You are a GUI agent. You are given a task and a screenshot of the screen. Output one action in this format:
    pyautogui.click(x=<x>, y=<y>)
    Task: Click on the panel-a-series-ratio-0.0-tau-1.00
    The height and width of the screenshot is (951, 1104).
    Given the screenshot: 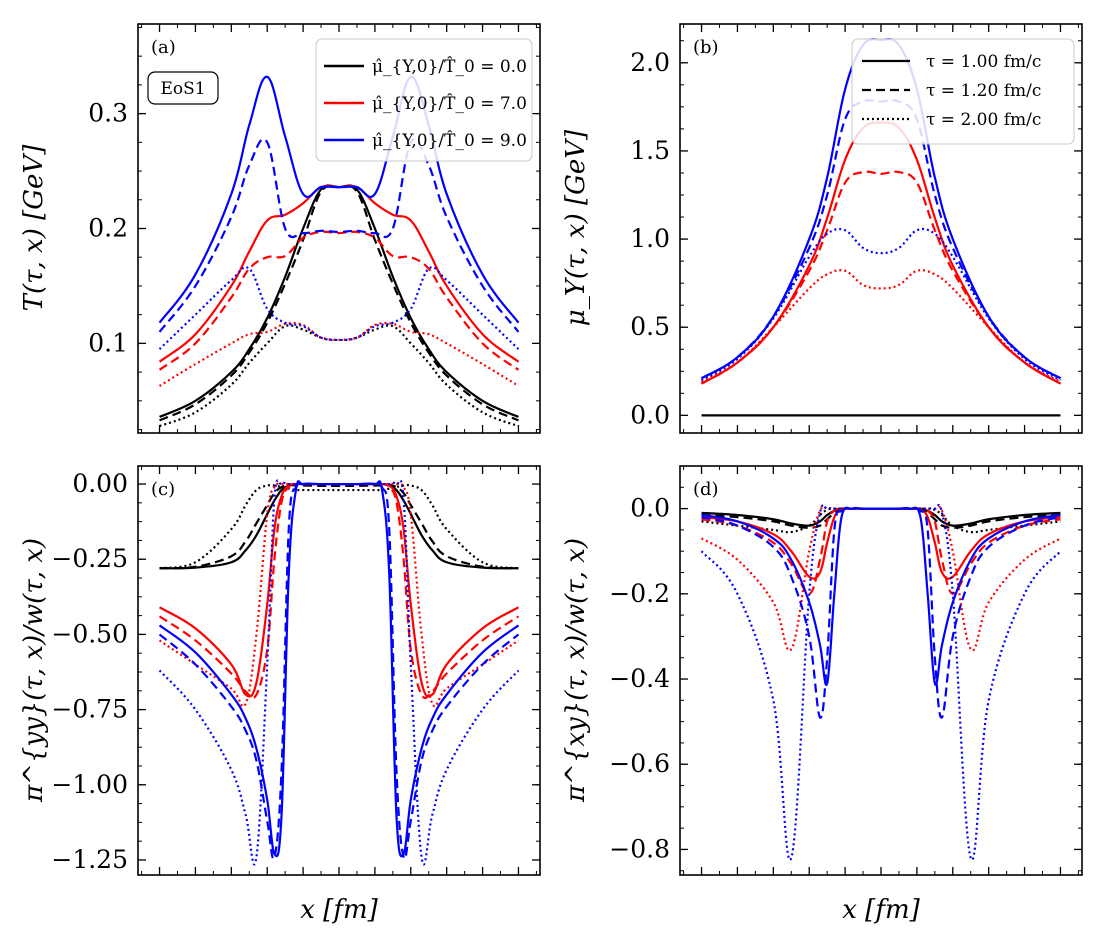 What is the action you would take?
    pyautogui.click(x=339, y=301)
    